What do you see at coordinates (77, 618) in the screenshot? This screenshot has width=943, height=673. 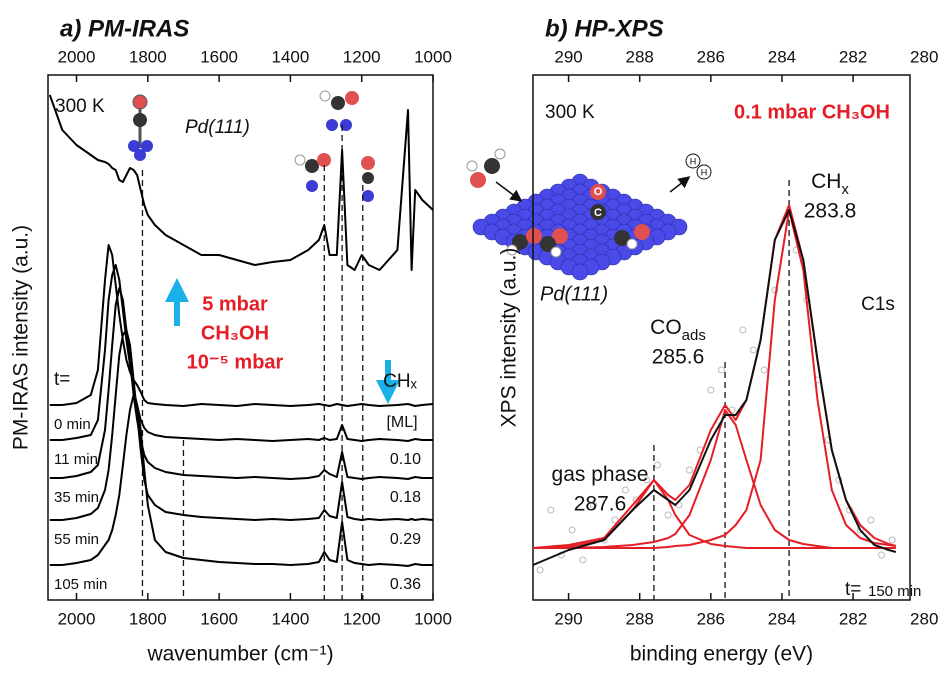 I see `x-tick-label: 2000` at bounding box center [77, 618].